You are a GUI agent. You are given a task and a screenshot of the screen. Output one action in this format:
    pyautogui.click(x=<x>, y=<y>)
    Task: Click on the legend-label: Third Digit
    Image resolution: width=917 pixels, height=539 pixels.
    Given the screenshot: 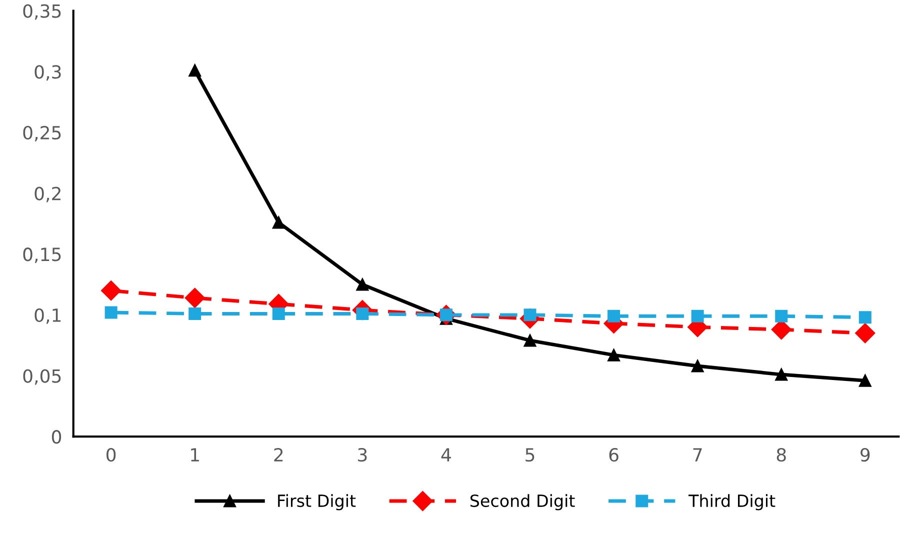 What is the action you would take?
    pyautogui.click(x=732, y=502)
    